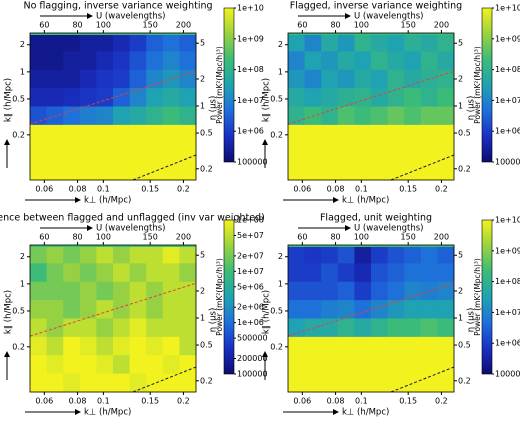 The image size is (520, 424). What do you see at coordinates (507, 312) in the screenshot?
I see `colorbar-tick-label: 1e+07` at bounding box center [507, 312].